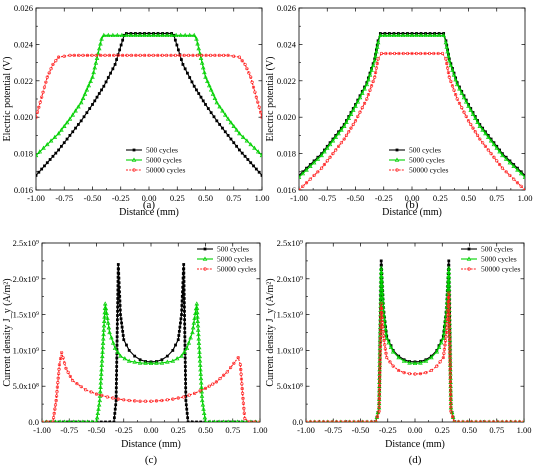  Describe the element at coordinates (69, 430) in the screenshot. I see `x-tick-label: -0.75` at that location.